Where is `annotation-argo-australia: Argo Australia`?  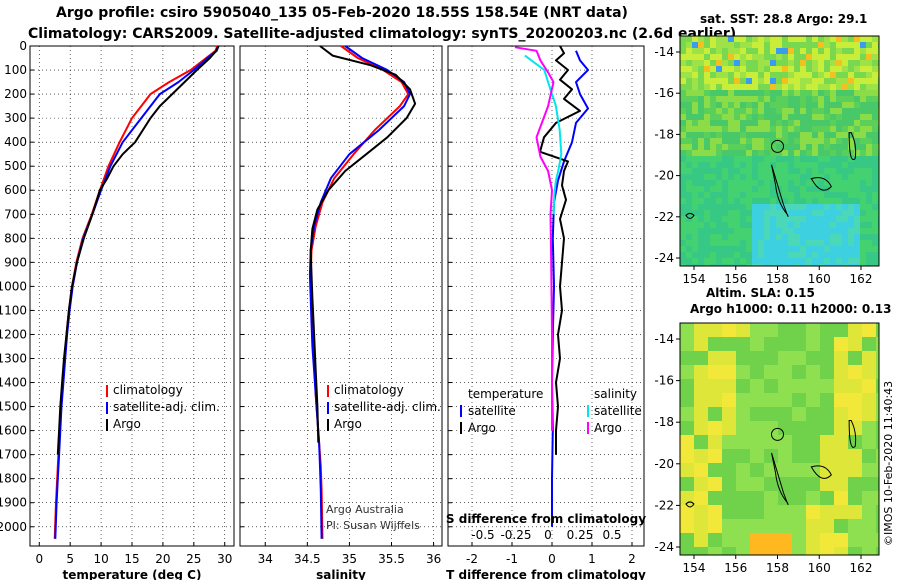 annotation-argo-australia: Argo Australia is located at coordinates (365, 509).